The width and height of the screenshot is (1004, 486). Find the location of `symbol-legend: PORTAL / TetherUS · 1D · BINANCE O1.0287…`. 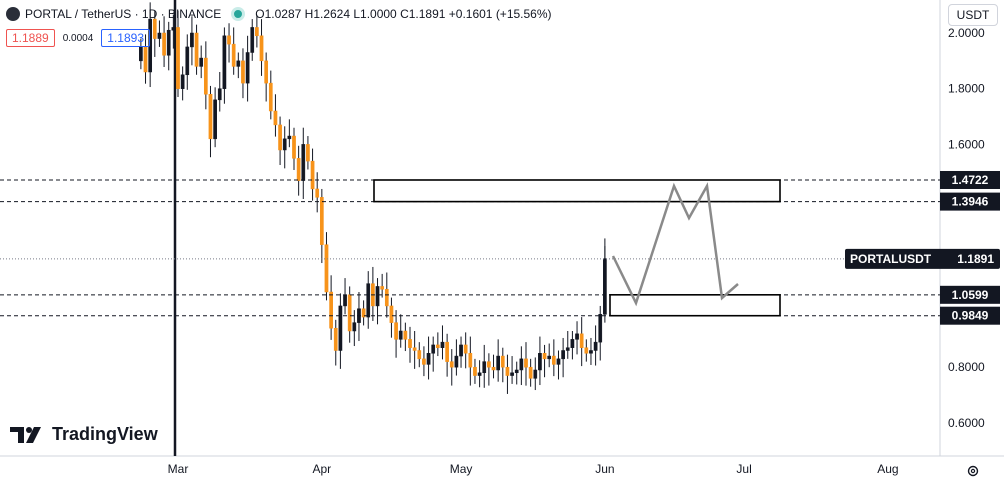

symbol-legend: PORTAL / TetherUS · 1D · BINANCE O1.0287… is located at coordinates (279, 14).